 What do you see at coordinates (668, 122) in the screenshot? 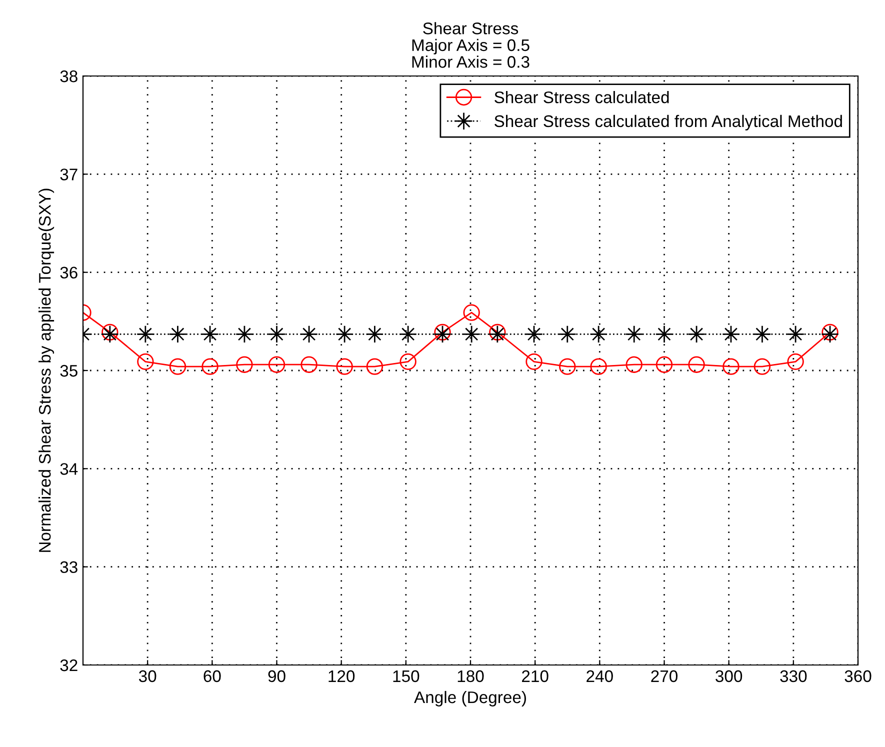
I see `legend-label: Shear Stress calculated from Analytical Method` at bounding box center [668, 122].